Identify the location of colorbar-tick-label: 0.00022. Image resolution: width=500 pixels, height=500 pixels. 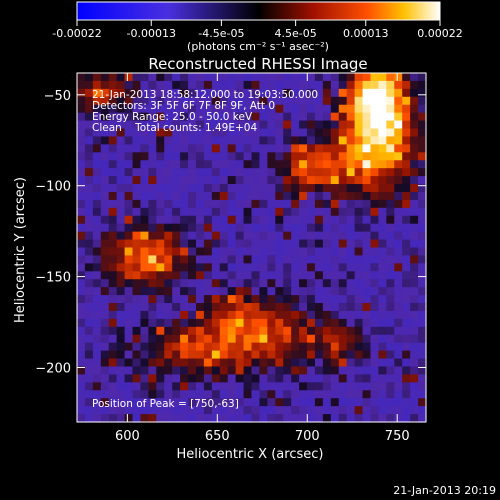
(440, 33).